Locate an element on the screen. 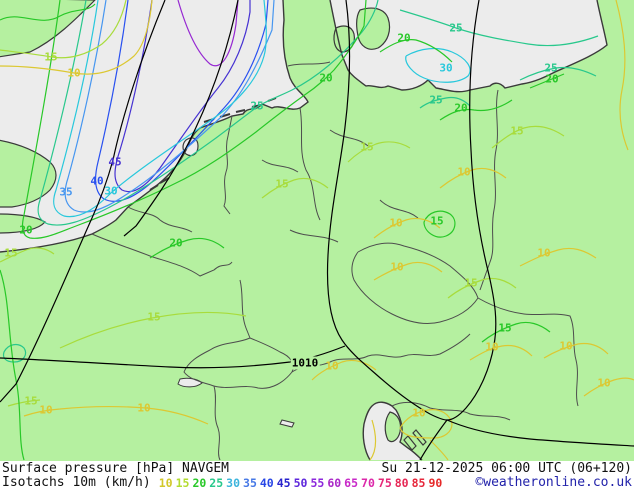  isotach-10-nw is located at coordinates (76, 37).